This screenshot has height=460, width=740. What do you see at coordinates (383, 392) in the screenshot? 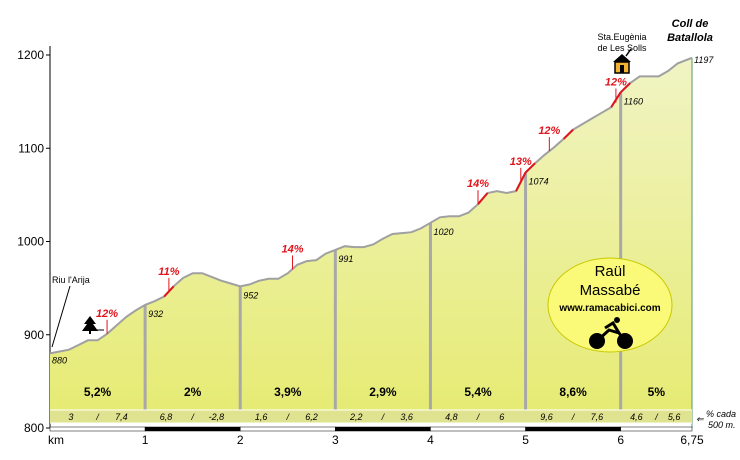
I see `segment-average-label: 2,9%` at bounding box center [383, 392].